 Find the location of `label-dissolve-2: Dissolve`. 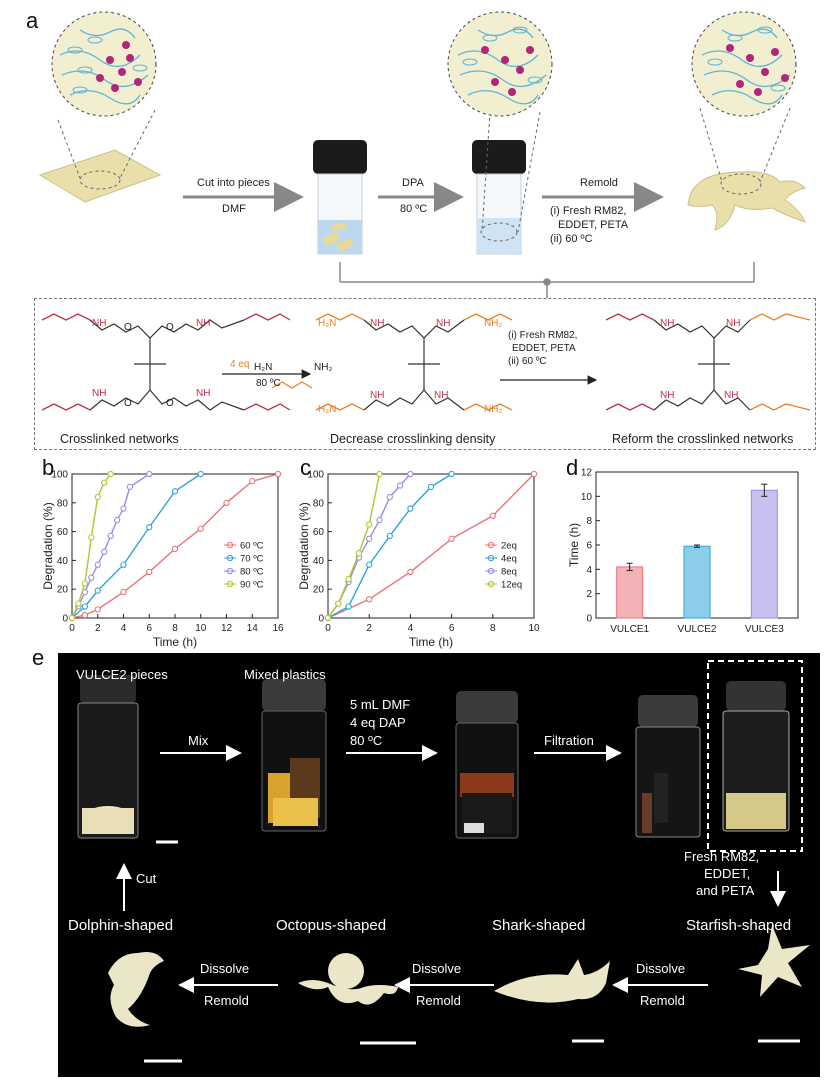

label-dissolve-2: Dissolve is located at coordinates (437, 968).